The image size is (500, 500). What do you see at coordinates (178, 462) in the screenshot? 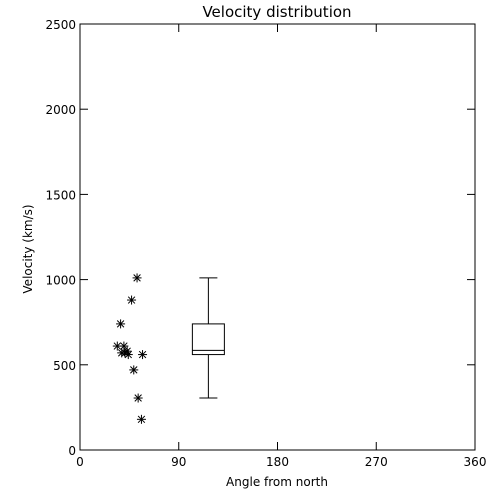
I see `x-tick-label: 90` at bounding box center [178, 462].